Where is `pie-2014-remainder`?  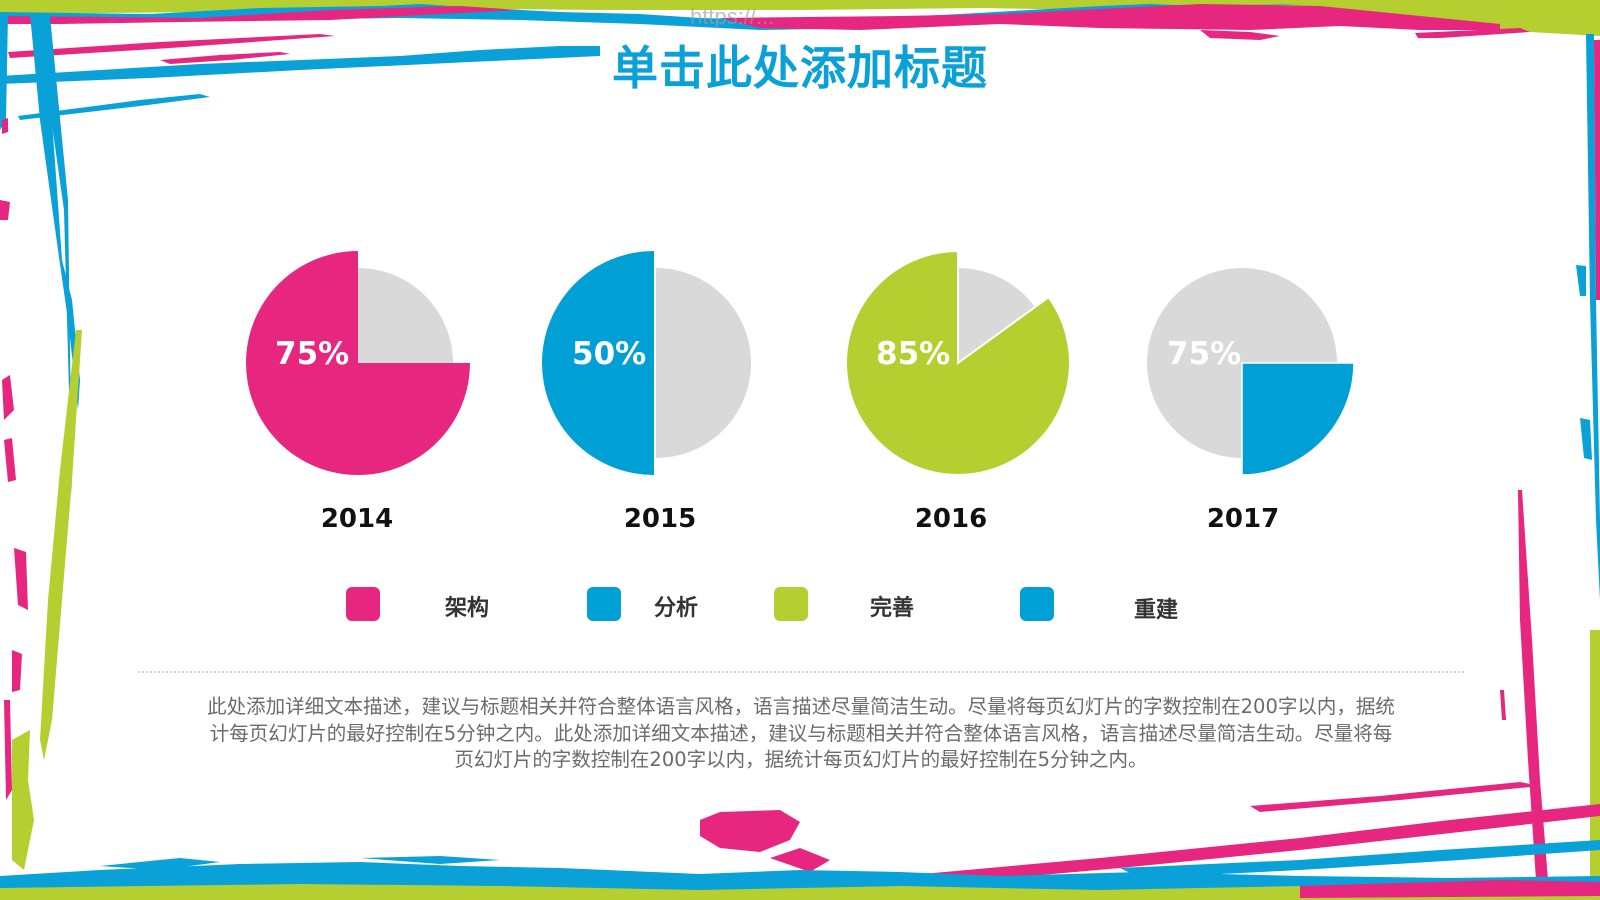 pie-2014-remainder is located at coordinates (405, 315).